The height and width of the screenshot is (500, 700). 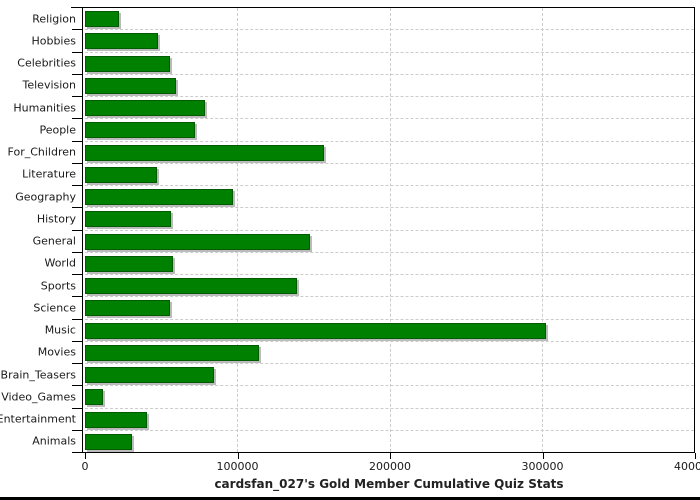 What do you see at coordinates (358, 86) in the screenshot?
I see `bar-row: Television` at bounding box center [358, 86].